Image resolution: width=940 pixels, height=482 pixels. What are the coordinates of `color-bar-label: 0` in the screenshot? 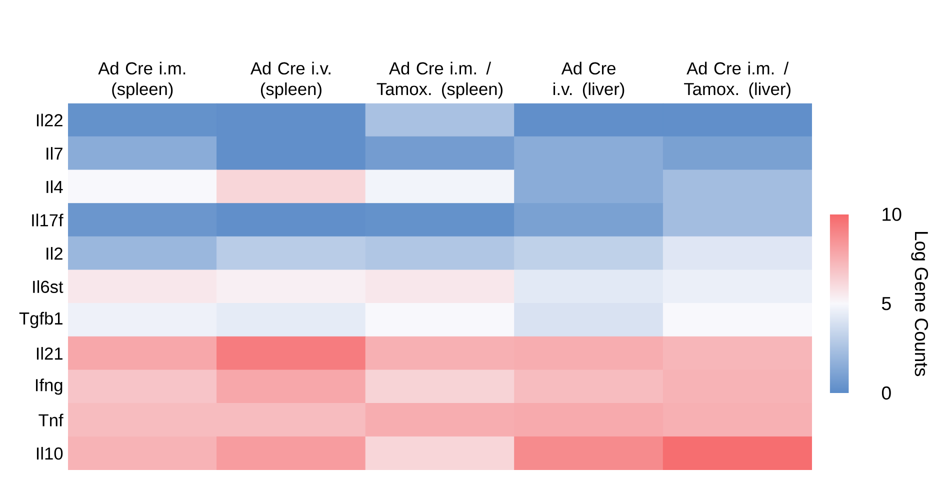 It's located at (886, 393).